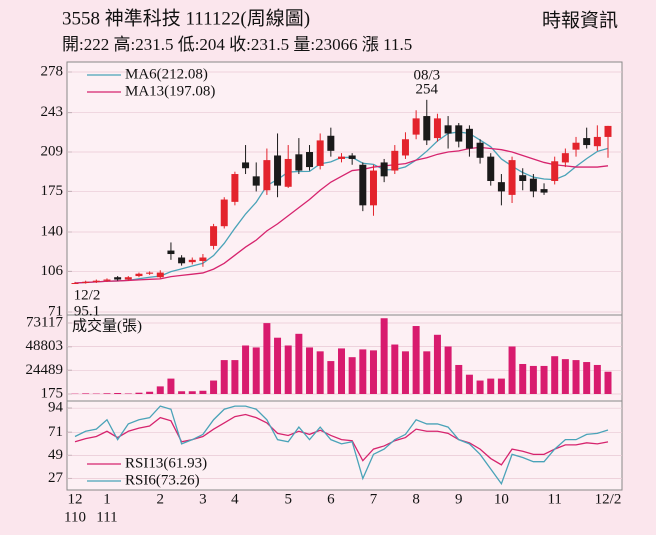 Image resolution: width=656 pixels, height=535 pixels. I want to click on annotation-value: 95.1, so click(87, 311).